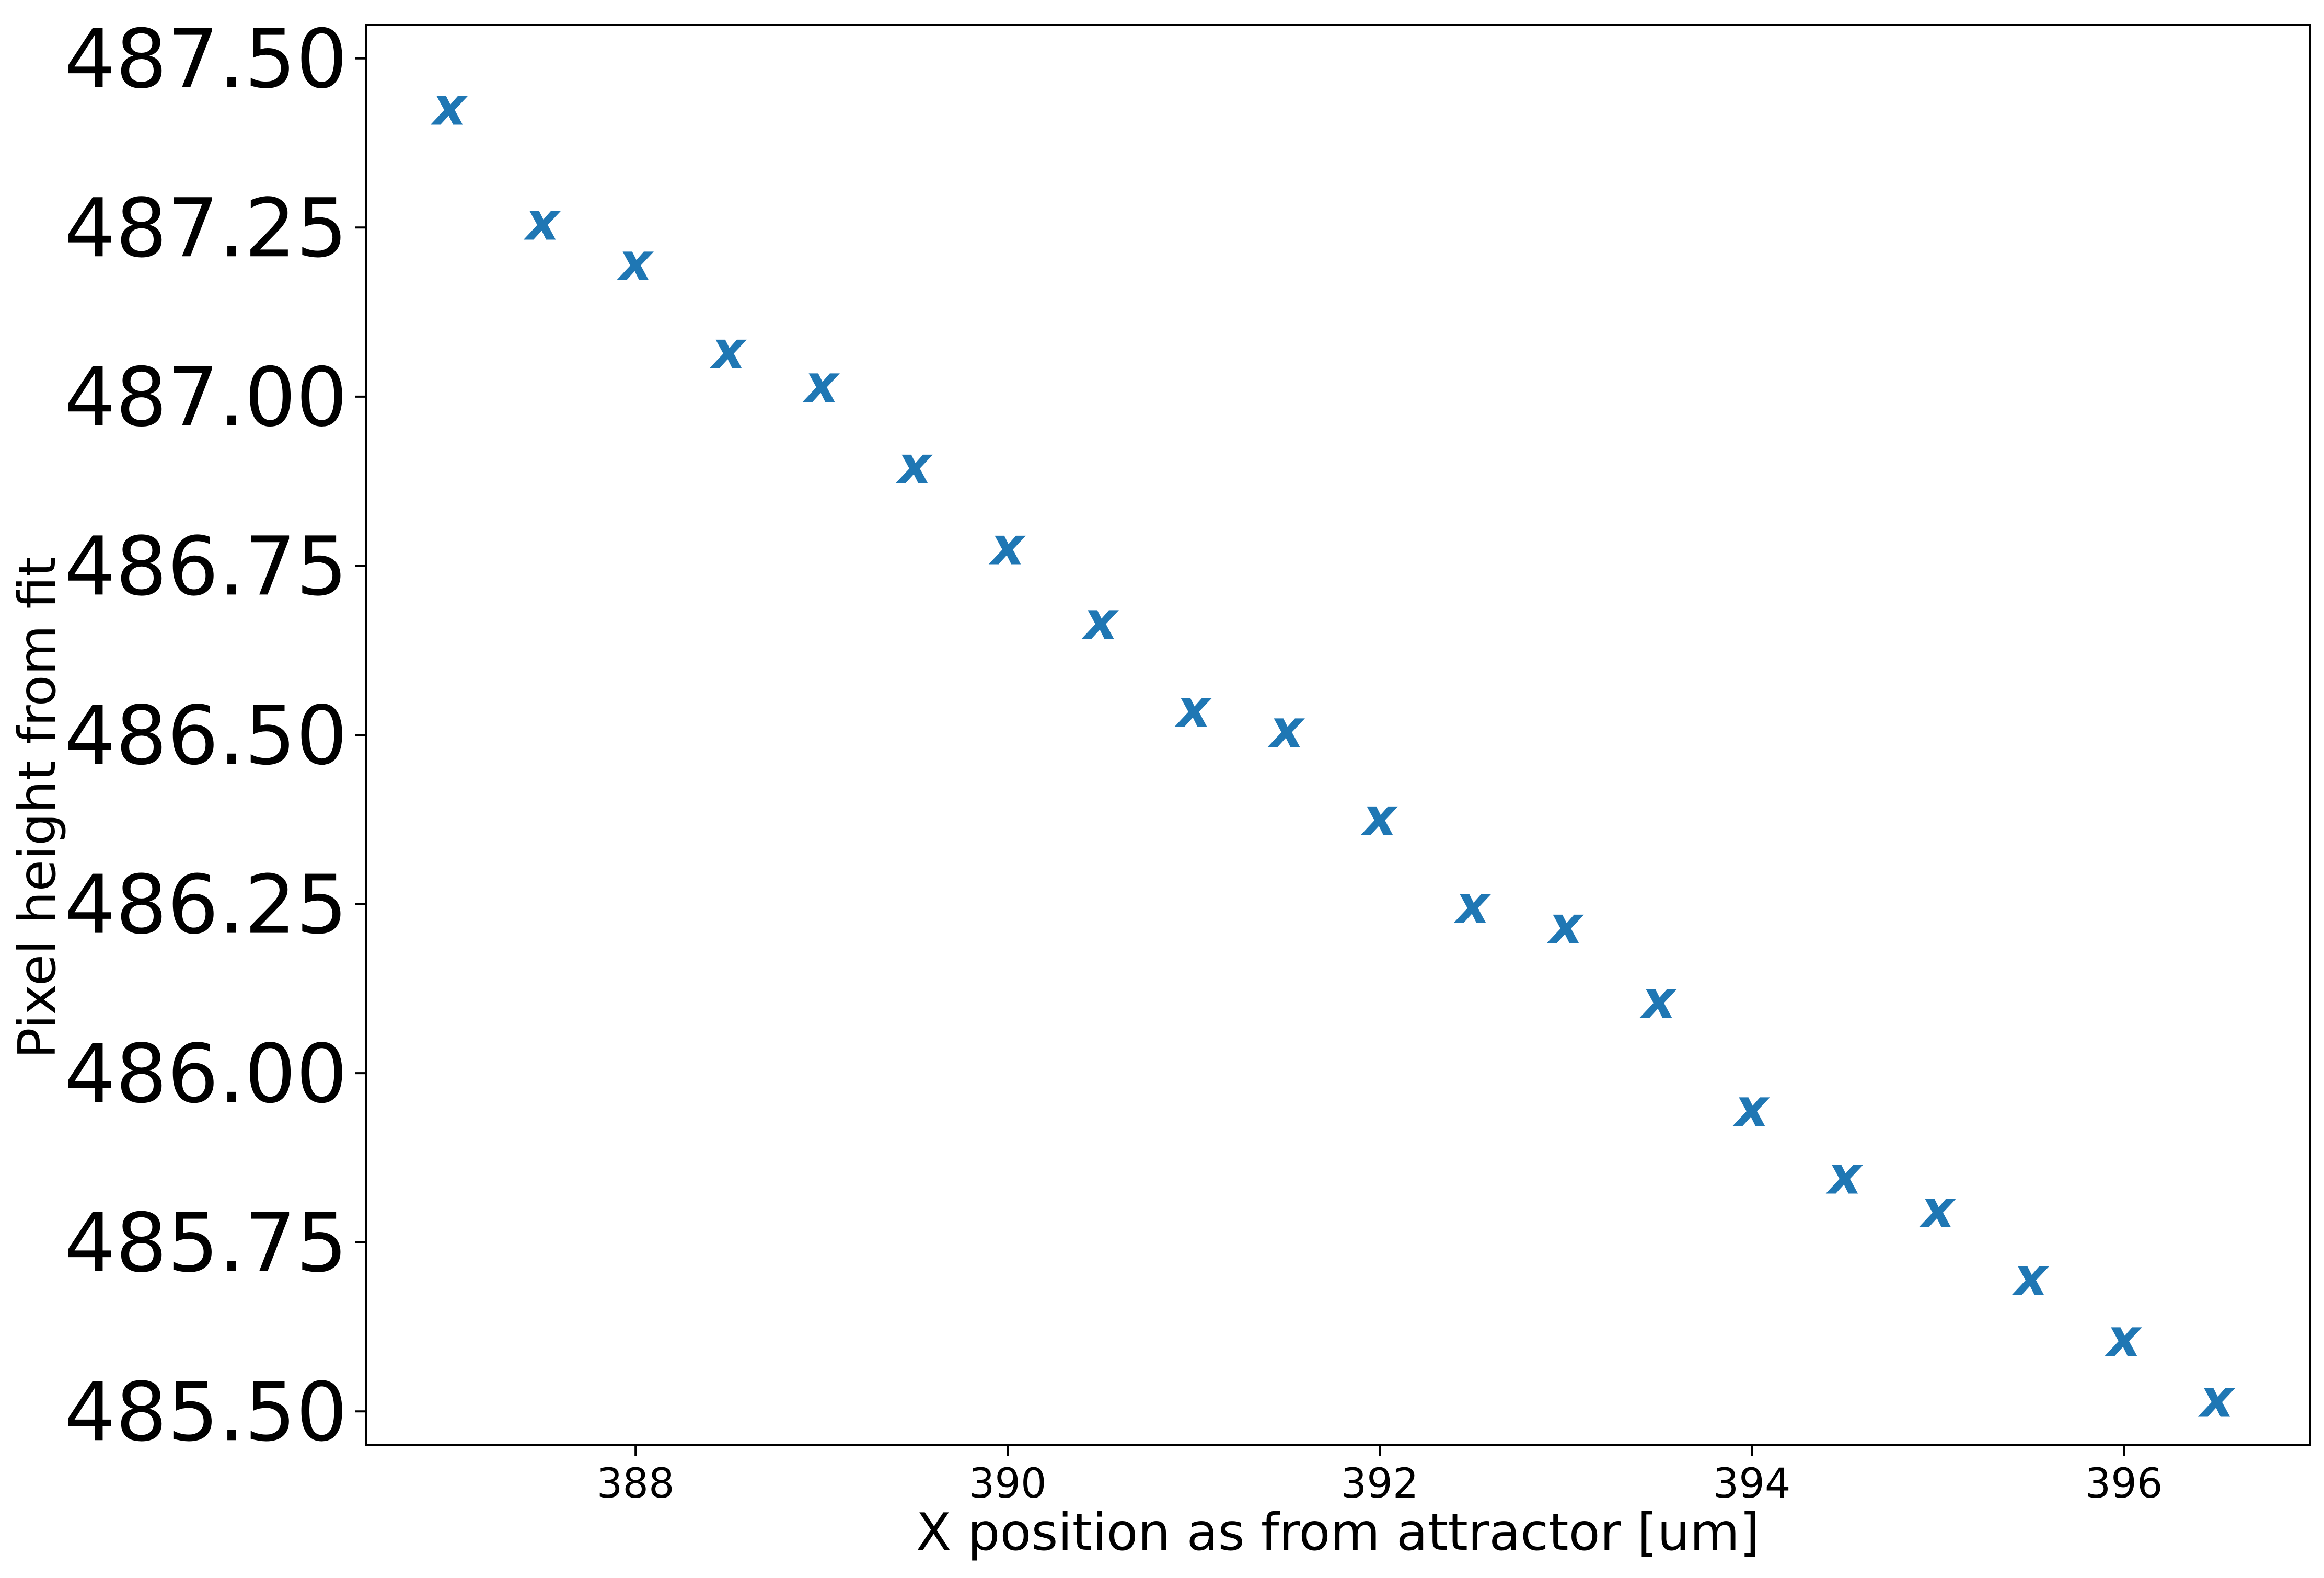  What do you see at coordinates (1752, 1484) in the screenshot?
I see `x-tick-label: 394` at bounding box center [1752, 1484].